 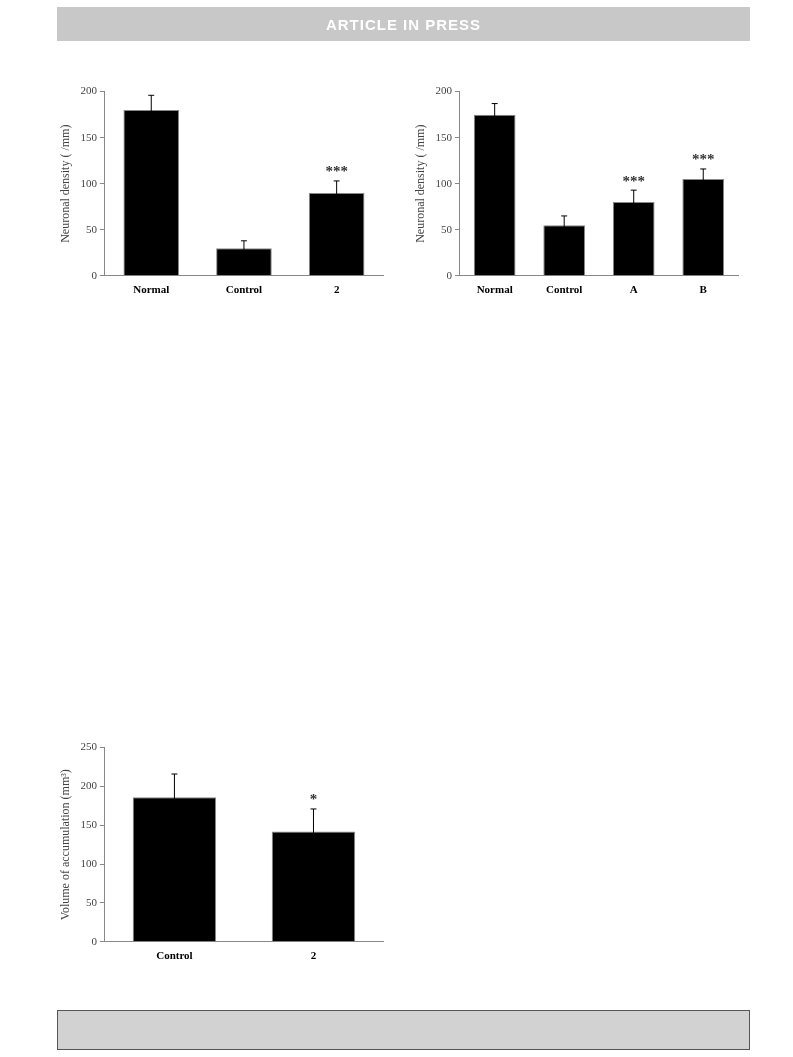 What do you see at coordinates (89, 746) in the screenshot?
I see `y-tick-label: 250` at bounding box center [89, 746].